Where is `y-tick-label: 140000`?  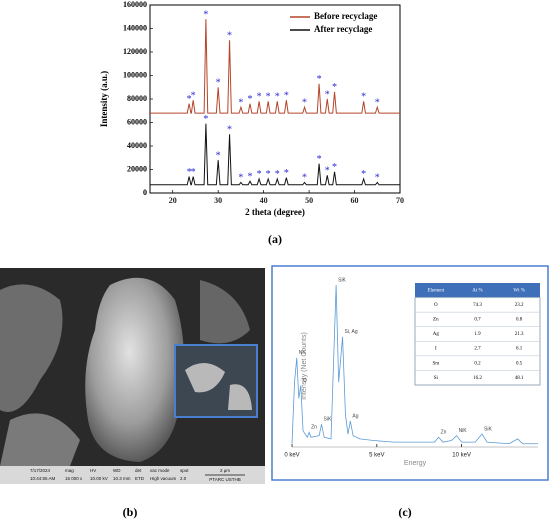 y-tick-label: 140000 is located at coordinates (135, 27).